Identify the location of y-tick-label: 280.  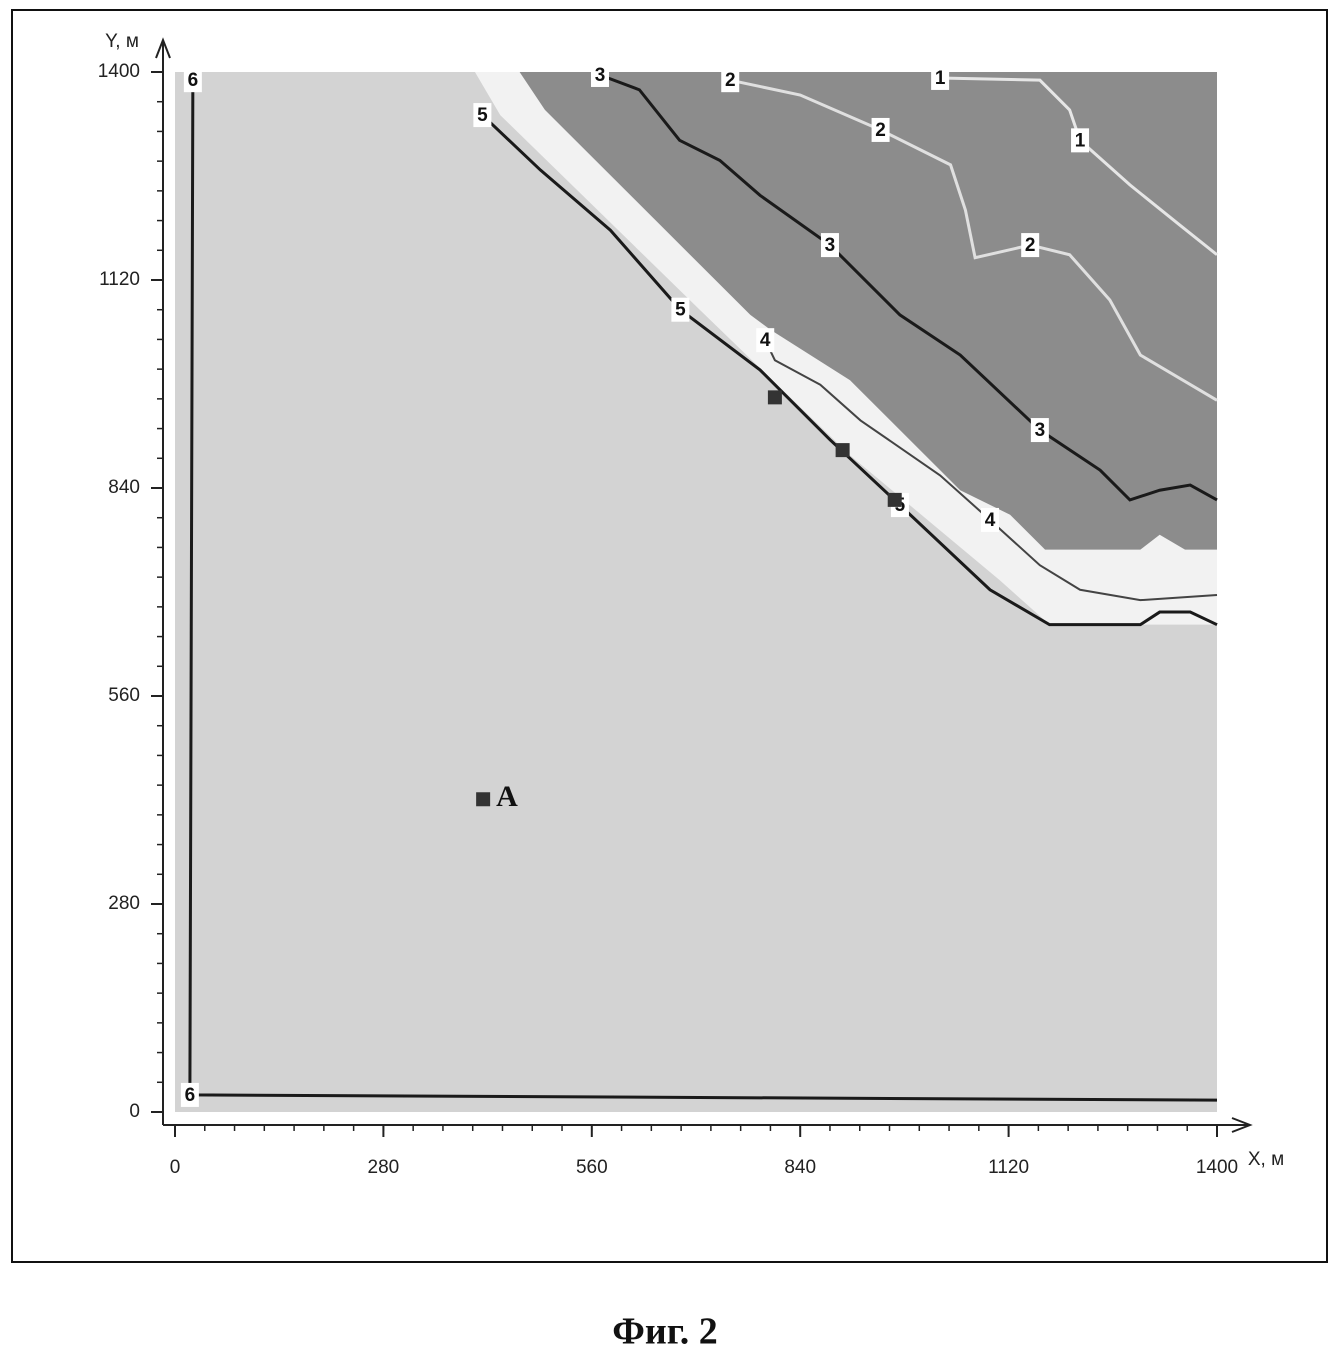
(124, 903).